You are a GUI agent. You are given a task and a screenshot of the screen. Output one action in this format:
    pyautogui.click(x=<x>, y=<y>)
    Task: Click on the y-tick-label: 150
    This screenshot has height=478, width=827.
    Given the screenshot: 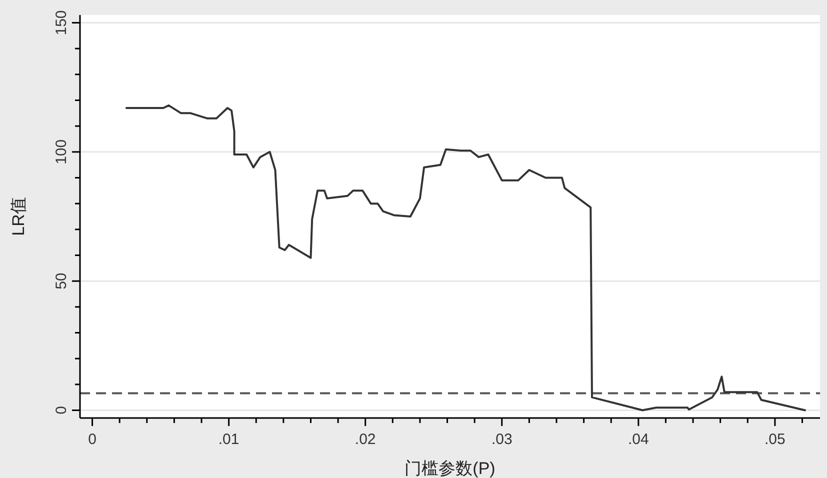 What is the action you would take?
    pyautogui.click(x=61, y=23)
    